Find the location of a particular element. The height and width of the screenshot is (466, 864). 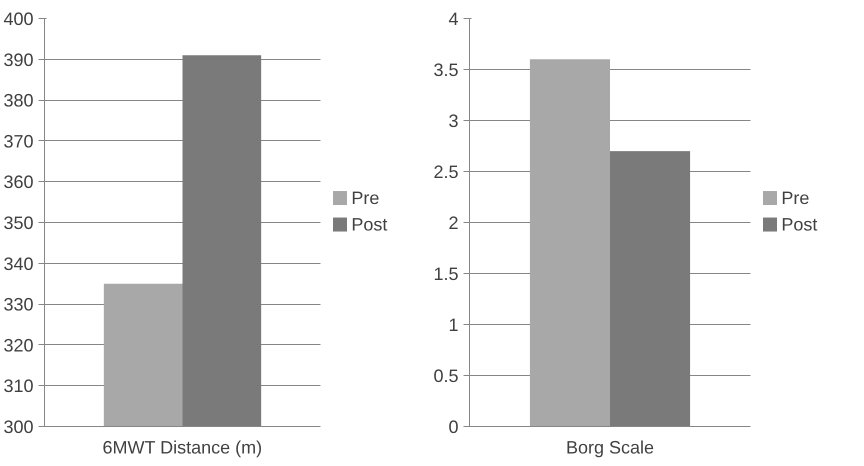

x-tick-label: Borg Scale is located at coordinates (610, 448).